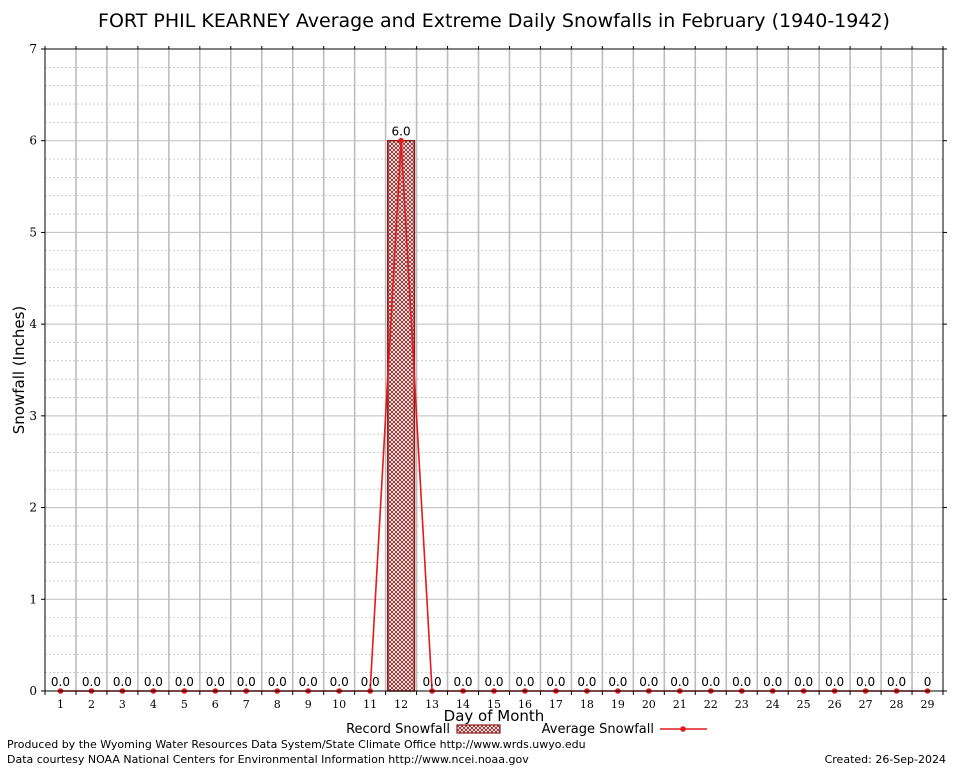 The image size is (954, 768). I want to click on data-label-day-18: 0.0, so click(586, 682).